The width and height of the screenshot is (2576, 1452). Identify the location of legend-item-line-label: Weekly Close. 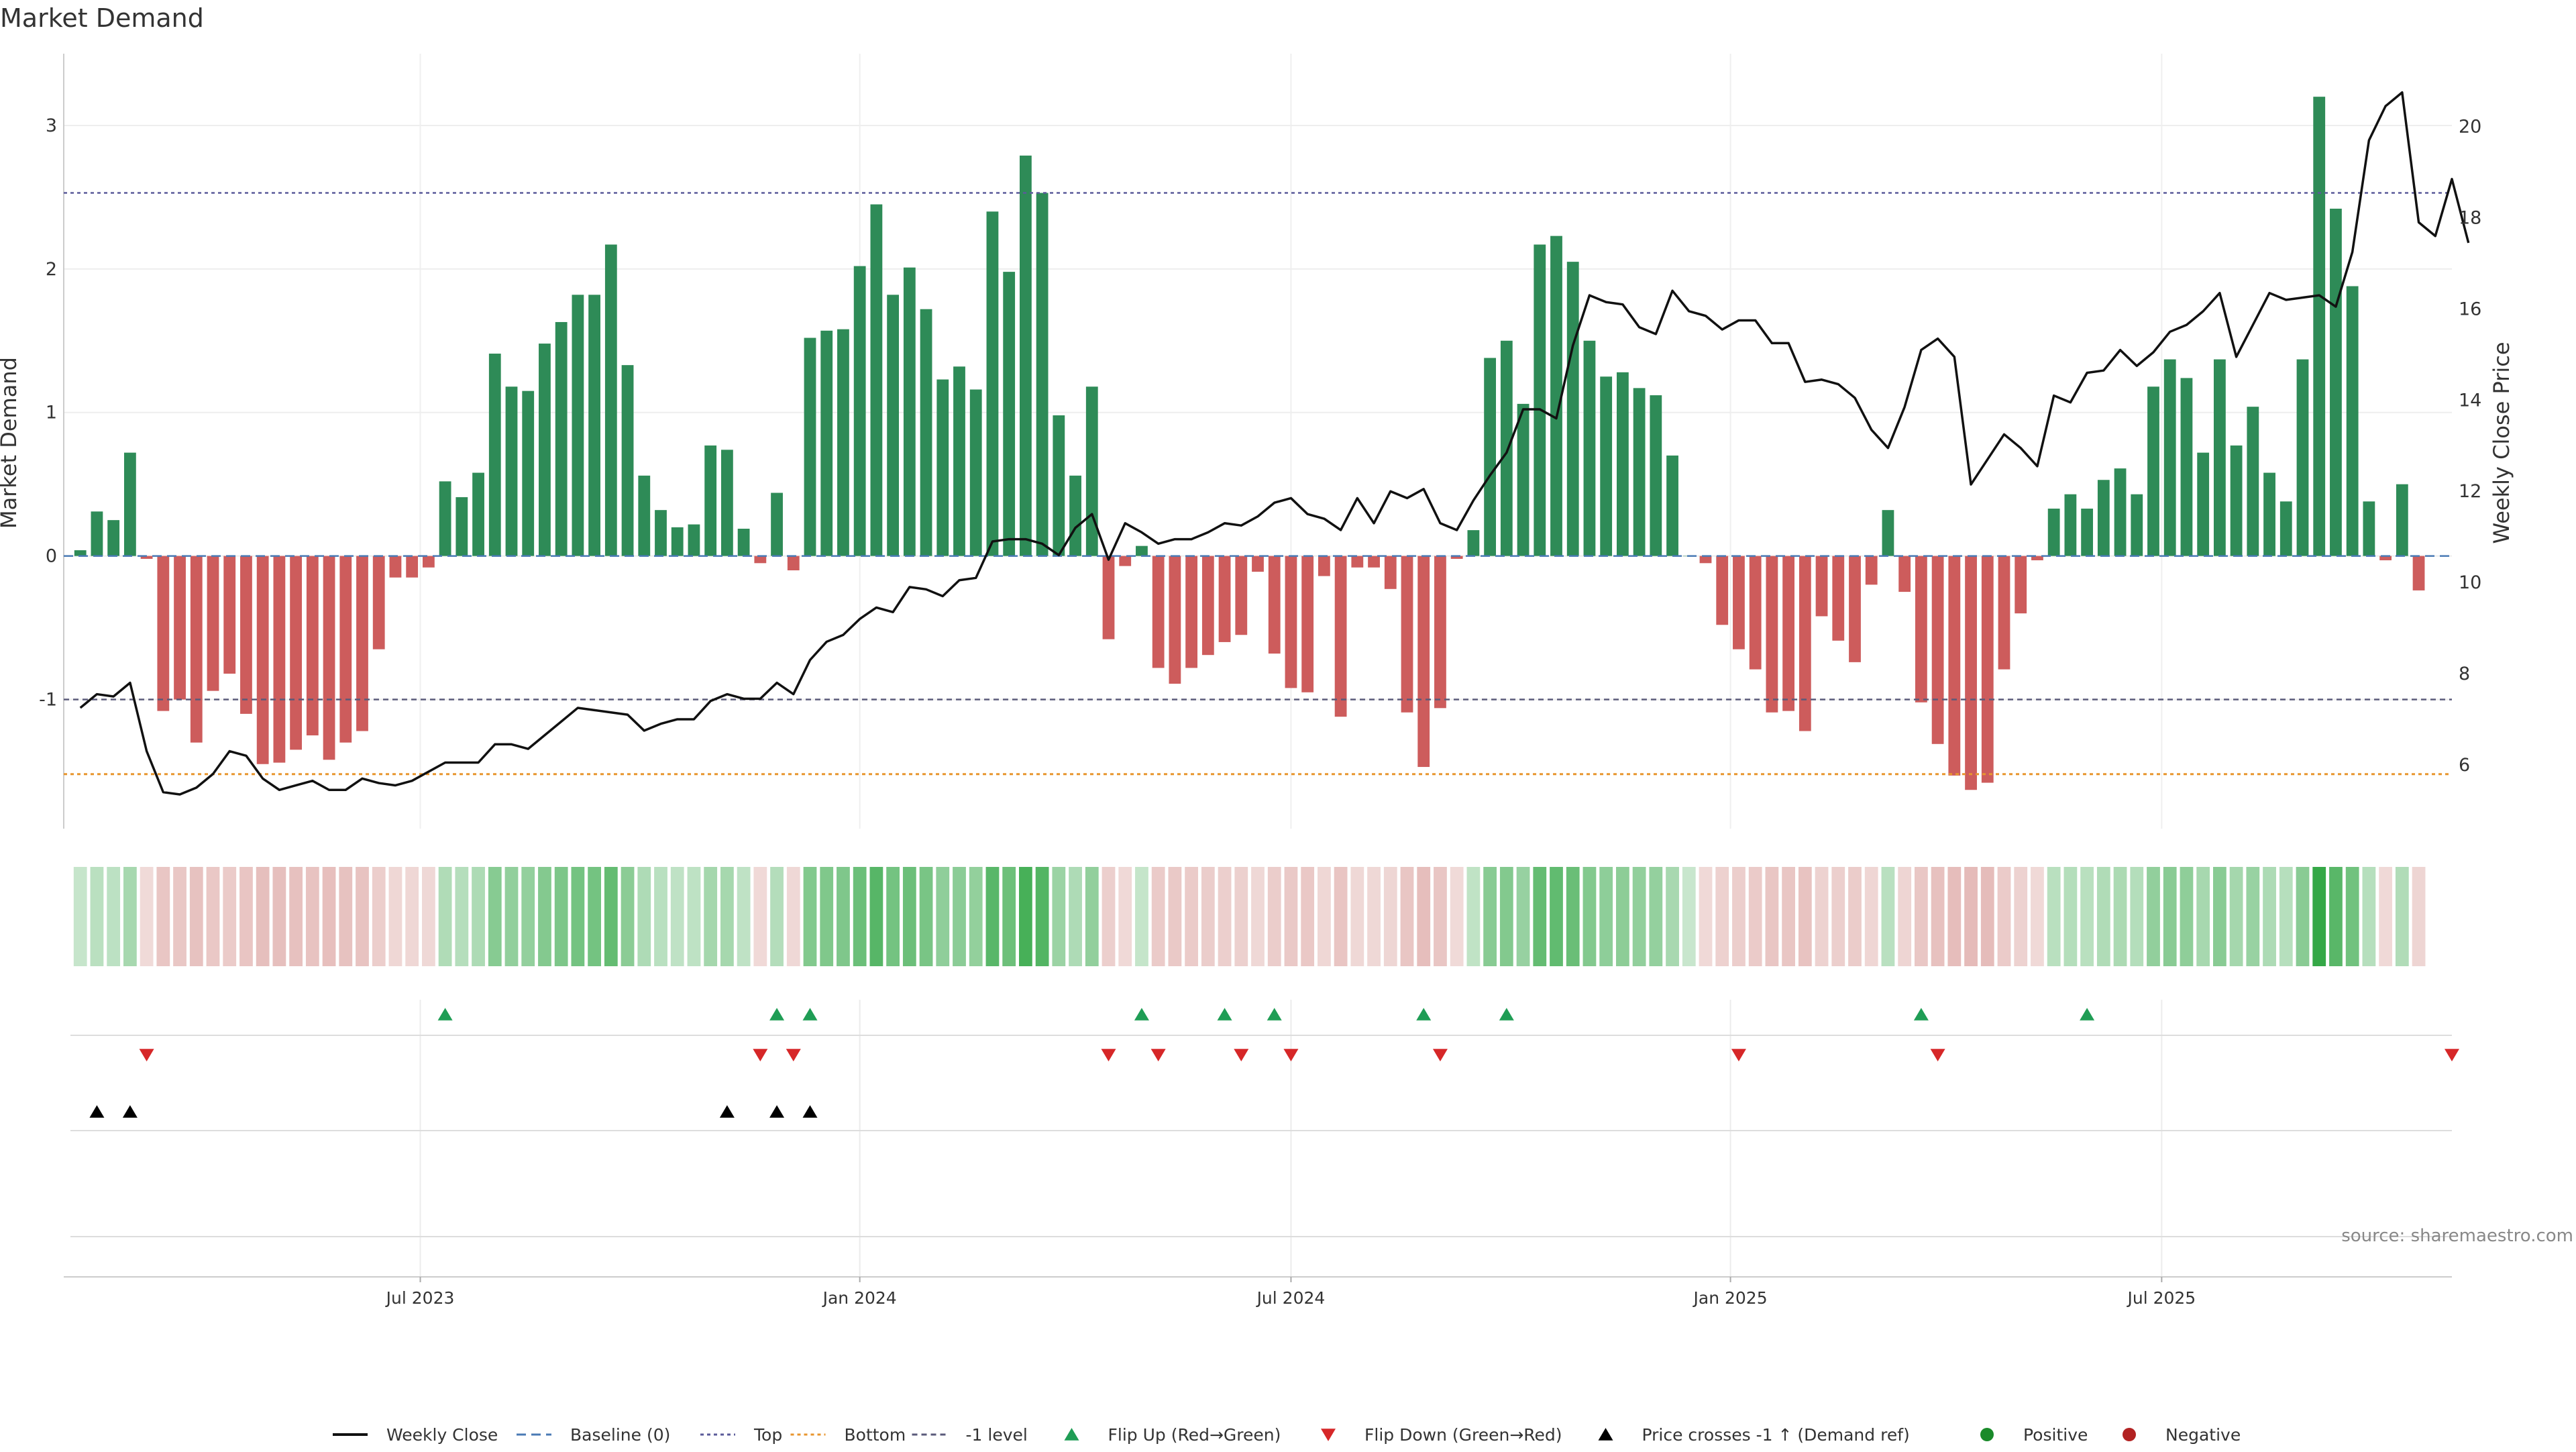
(442, 1435).